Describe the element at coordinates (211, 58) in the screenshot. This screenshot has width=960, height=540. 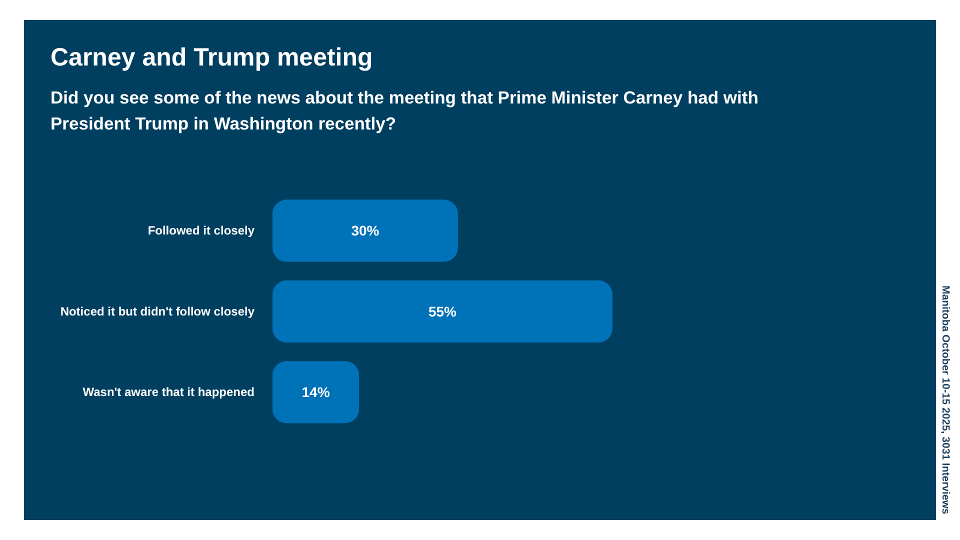
I see `chart-title: Carney and Trump meeting` at that location.